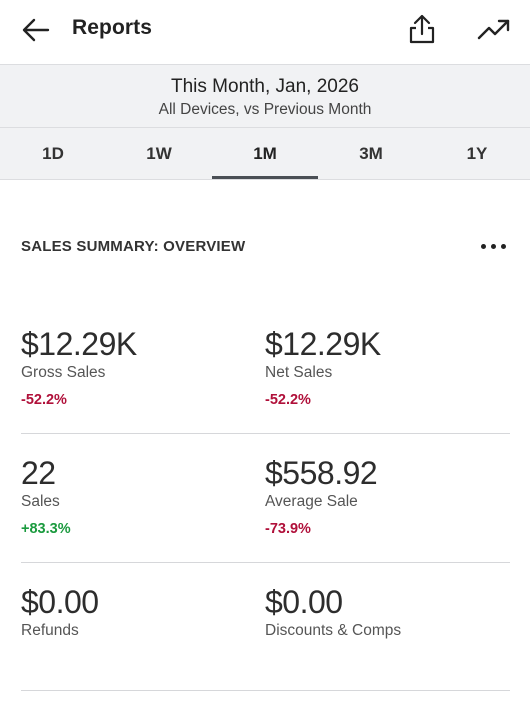  I want to click on back-button, so click(36, 30).